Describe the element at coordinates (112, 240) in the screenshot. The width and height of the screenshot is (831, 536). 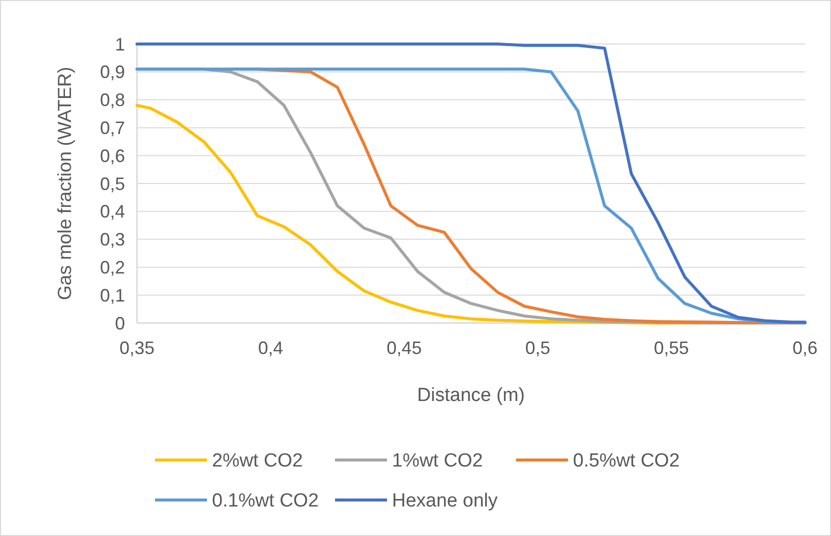
I see `y-tick-label: 0,3` at that location.